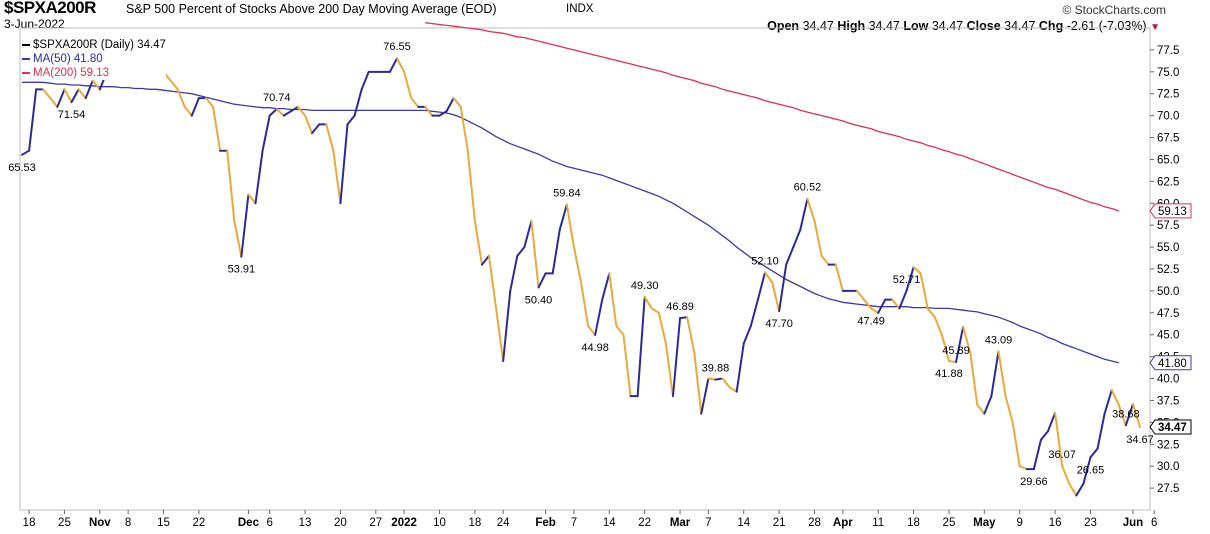 This screenshot has height=534, width=1210. I want to click on data-label: 53.91, so click(242, 270).